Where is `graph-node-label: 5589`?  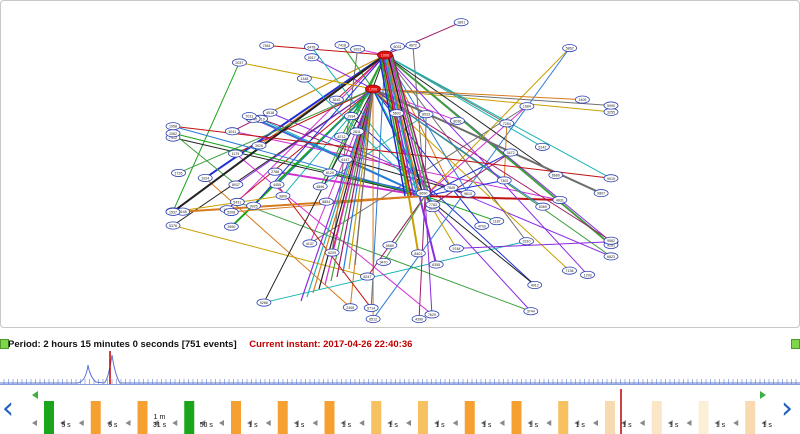 graph-node-label: 5589 is located at coordinates (390, 246).